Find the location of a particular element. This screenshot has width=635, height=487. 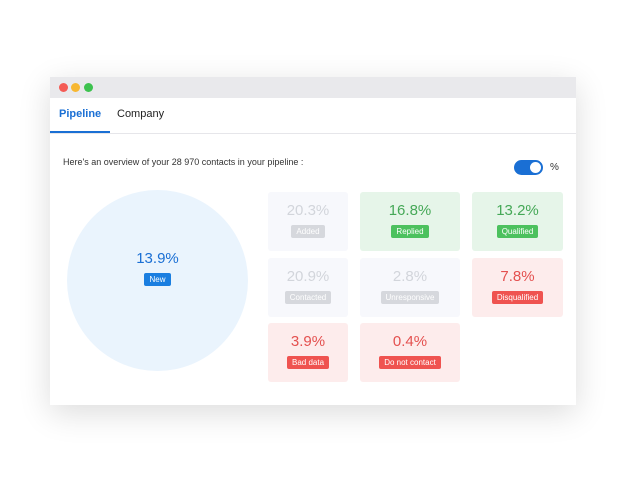

main-stage: 13.9% New is located at coordinates (157, 280).